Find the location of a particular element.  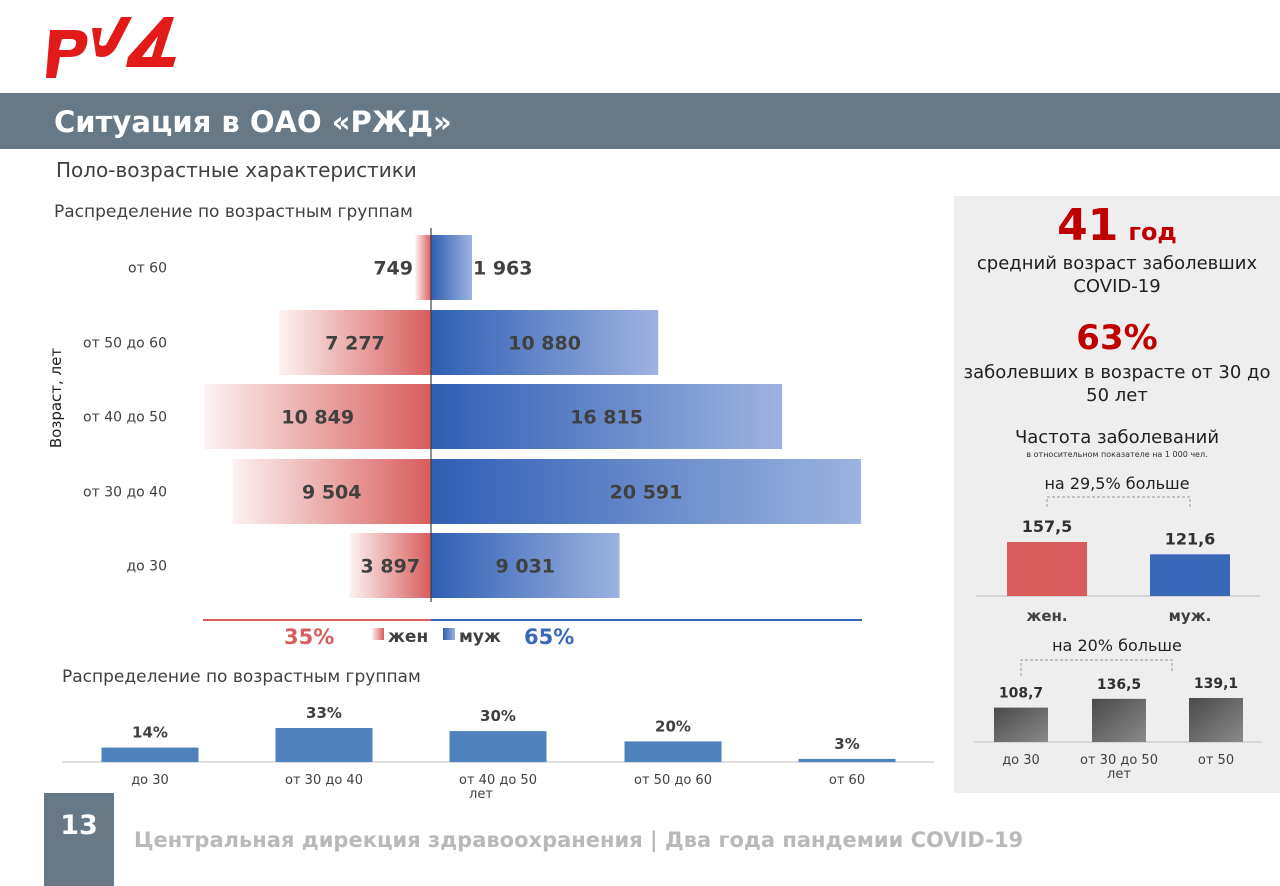

age-frequency-category: от 30 до 50 is located at coordinates (1119, 760).